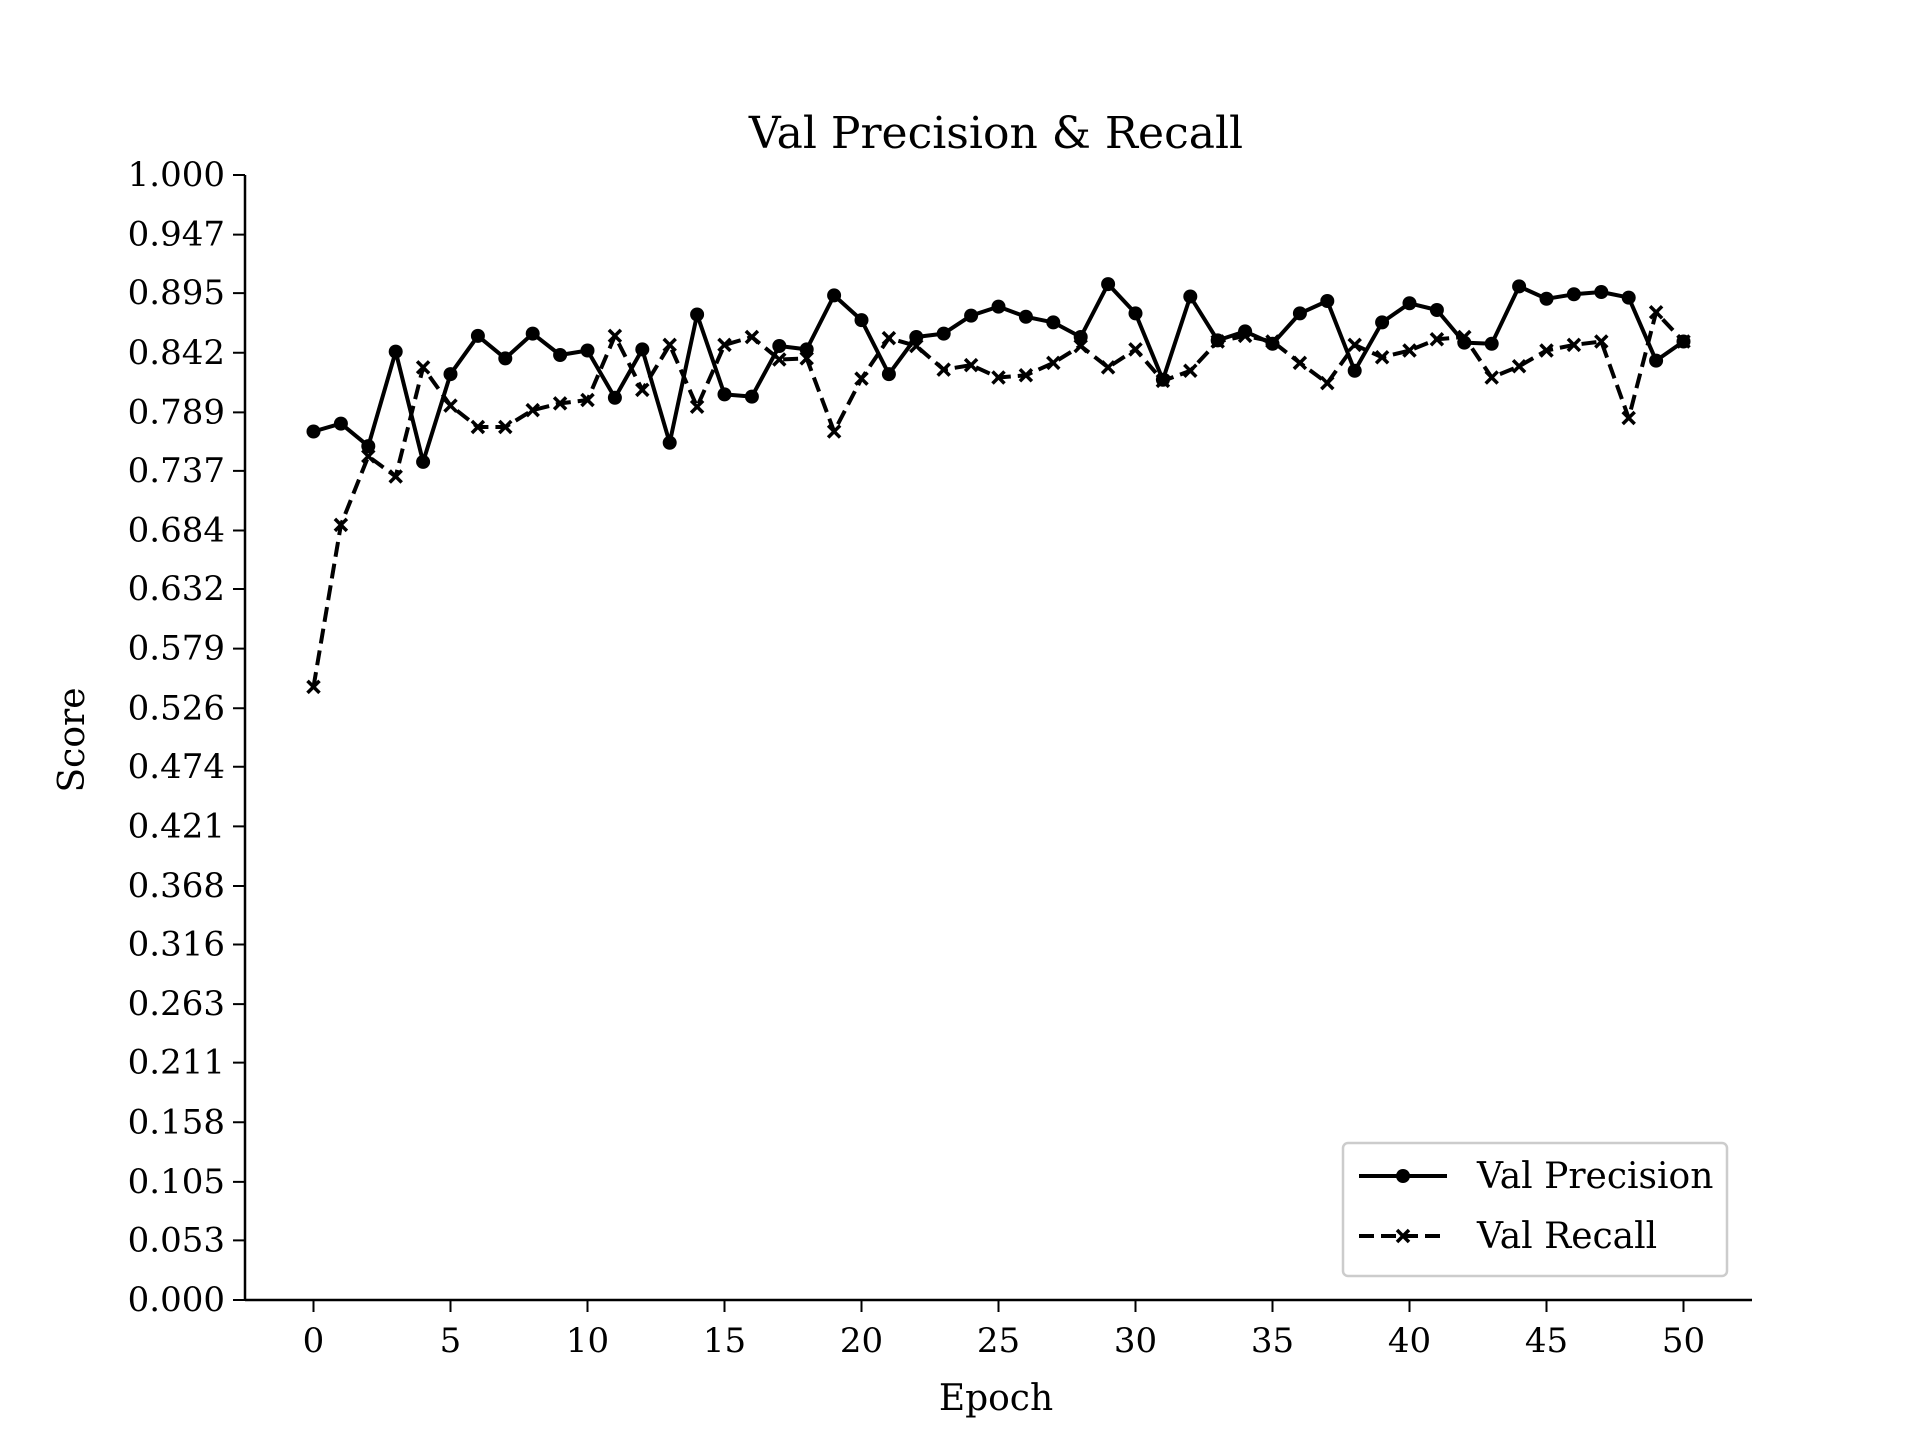  What do you see at coordinates (1594, 1176) in the screenshot?
I see `legend-label: Val Precision` at bounding box center [1594, 1176].